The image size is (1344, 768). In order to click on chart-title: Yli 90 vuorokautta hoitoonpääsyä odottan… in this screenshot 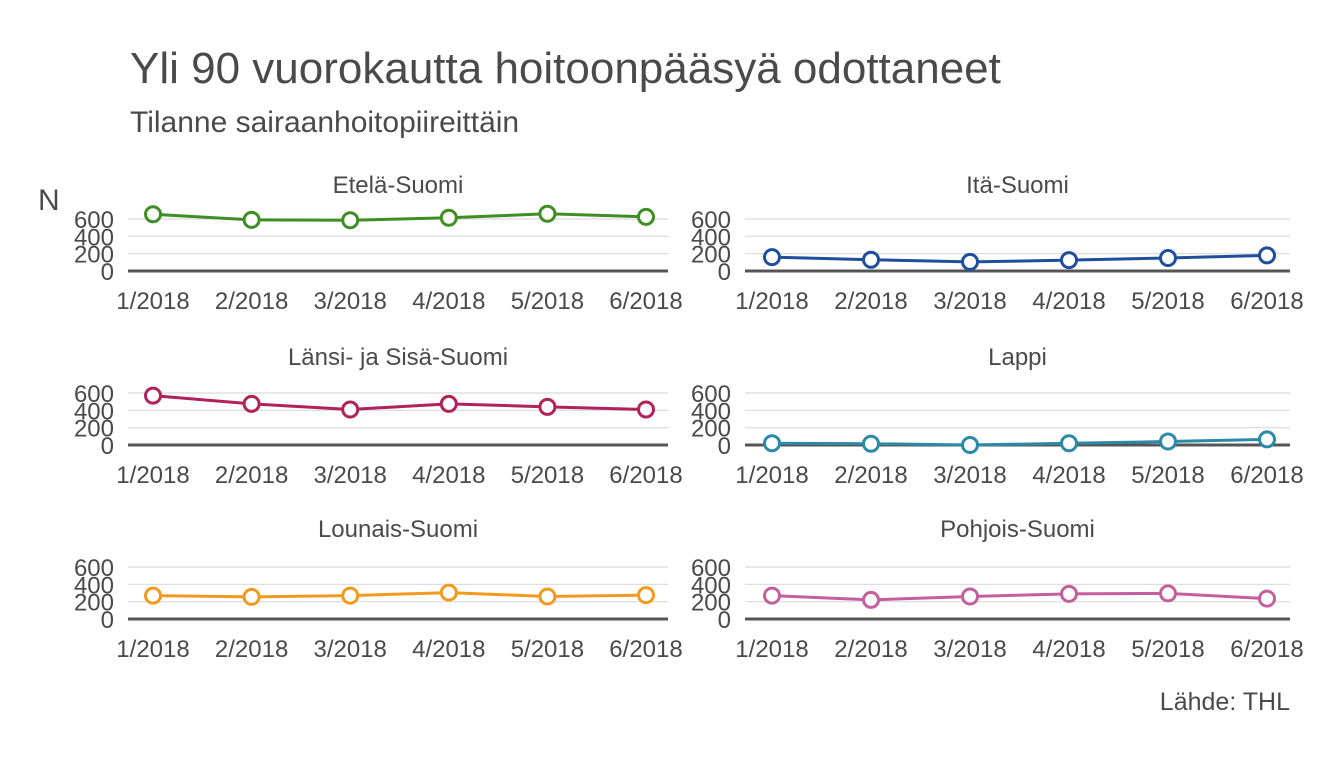, I will do `click(565, 68)`.